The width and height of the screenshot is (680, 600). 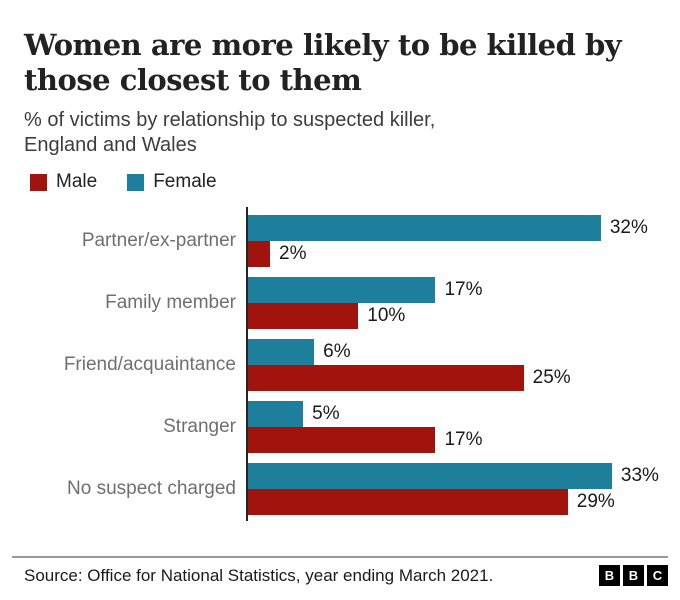 I want to click on bar-pair: 6% 25%, so click(x=451, y=365).